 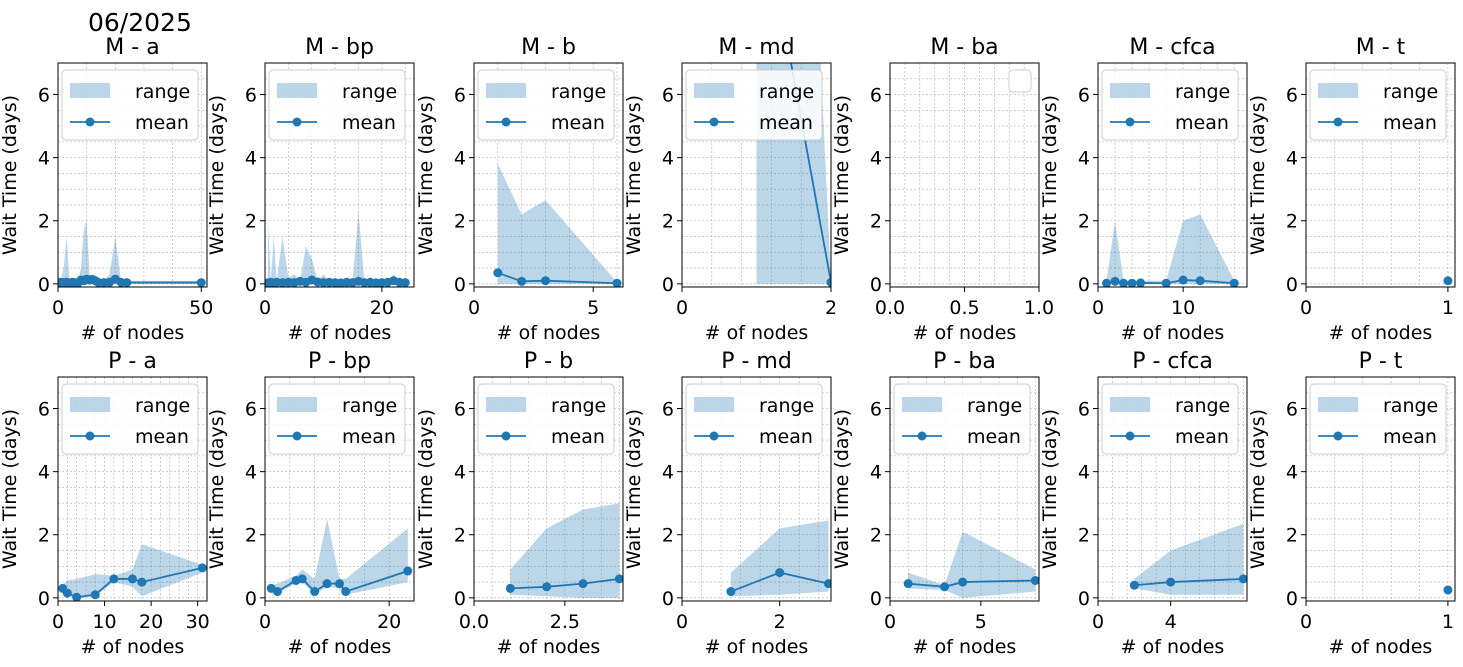 I want to click on x-tick-label: 2.5, so click(x=565, y=622).